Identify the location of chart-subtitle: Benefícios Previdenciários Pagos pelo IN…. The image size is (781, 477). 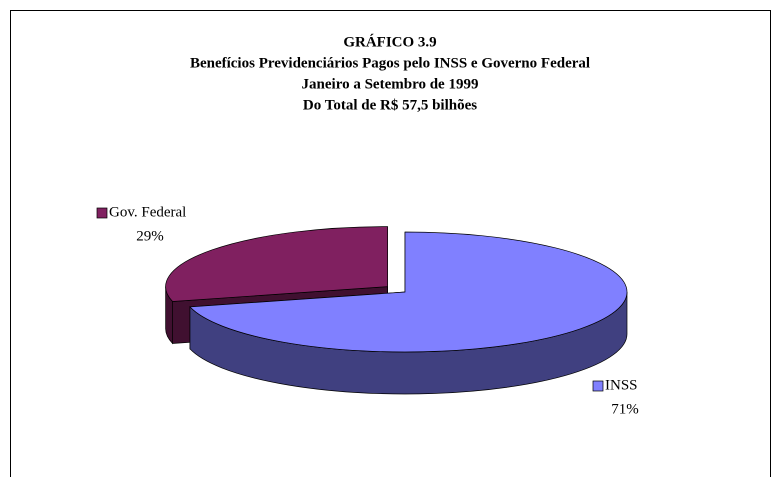
(390, 63).